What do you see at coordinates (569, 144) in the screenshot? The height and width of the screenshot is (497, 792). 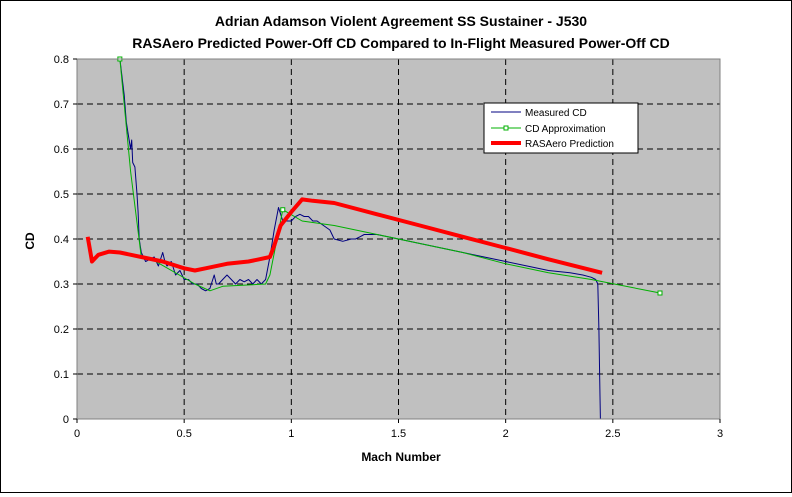 I see `legend-item-rasaero: RASAero Prediction` at bounding box center [569, 144].